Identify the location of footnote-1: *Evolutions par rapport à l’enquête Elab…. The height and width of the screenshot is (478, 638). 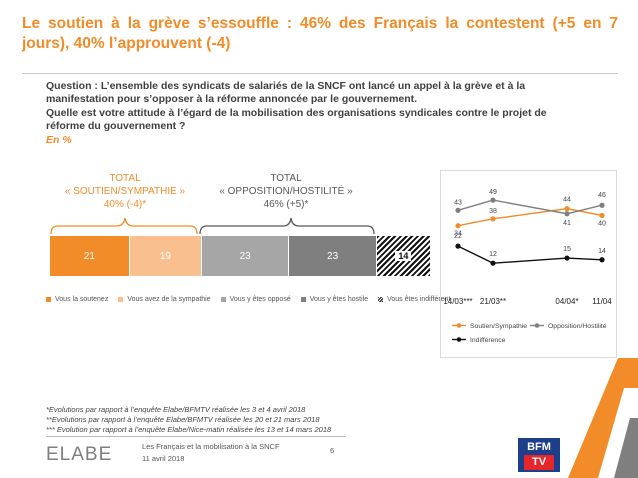
(176, 409).